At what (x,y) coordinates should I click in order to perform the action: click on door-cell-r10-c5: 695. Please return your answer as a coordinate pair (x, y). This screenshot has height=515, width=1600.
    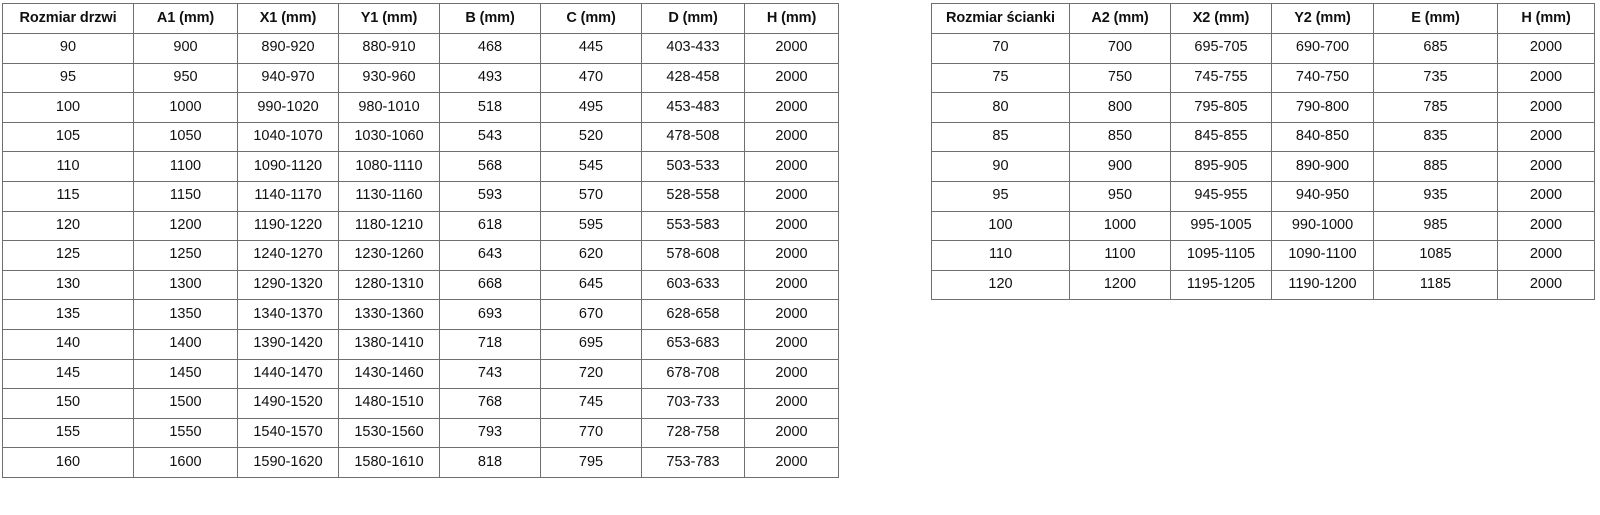
    Looking at the image, I should click on (591, 344).